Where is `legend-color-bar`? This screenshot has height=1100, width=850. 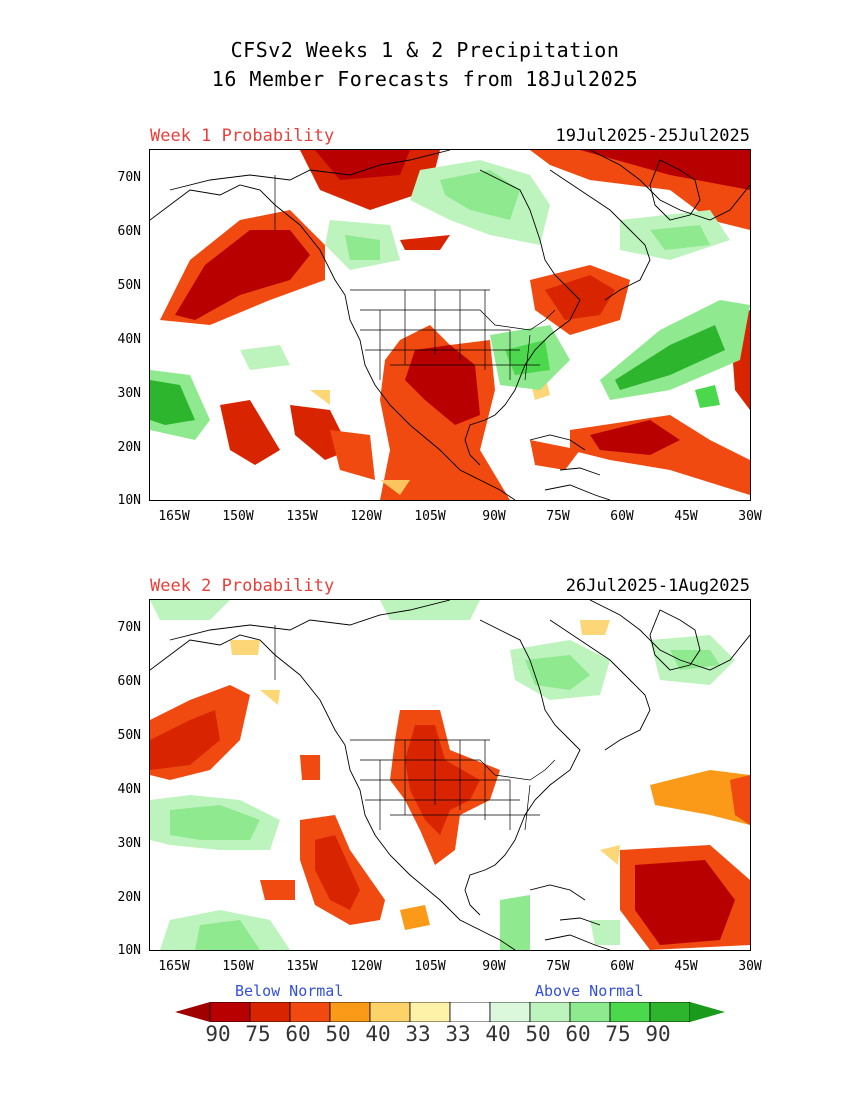
legend-color-bar is located at coordinates (450, 1012).